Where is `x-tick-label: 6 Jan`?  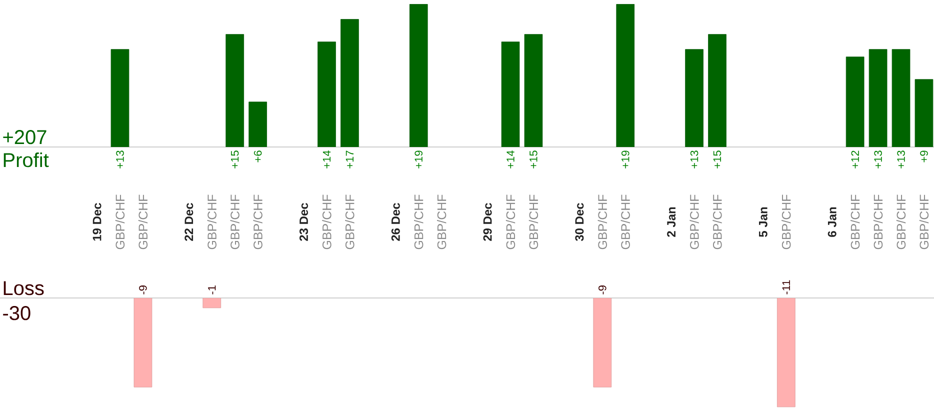
x-tick-label: 6 Jan is located at coordinates (832, 222).